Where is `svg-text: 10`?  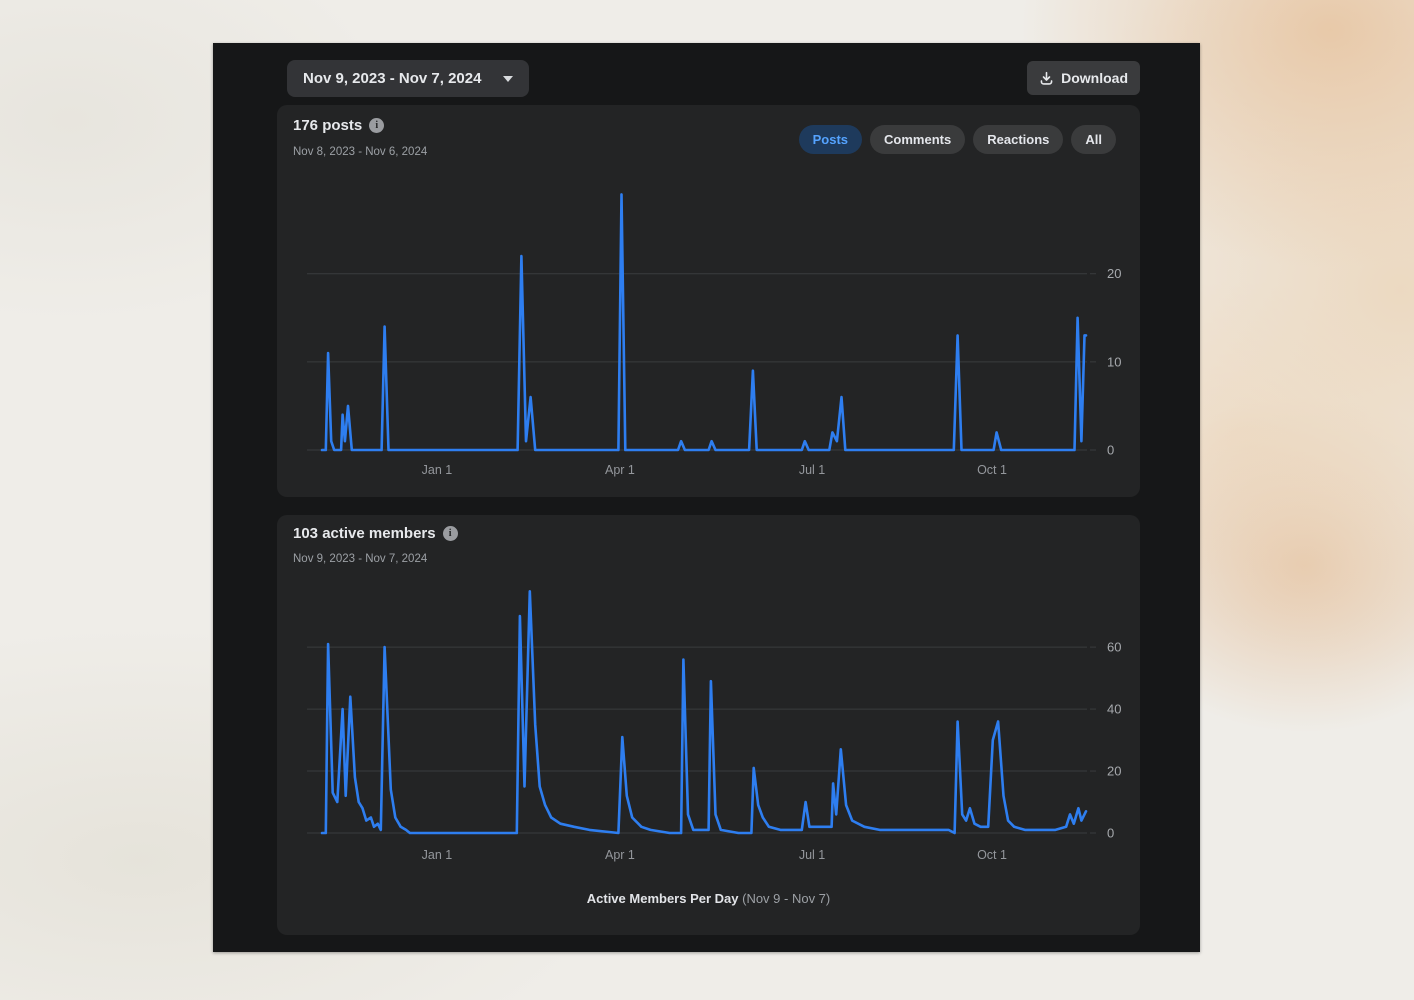 svg-text: 10 is located at coordinates (1114, 361).